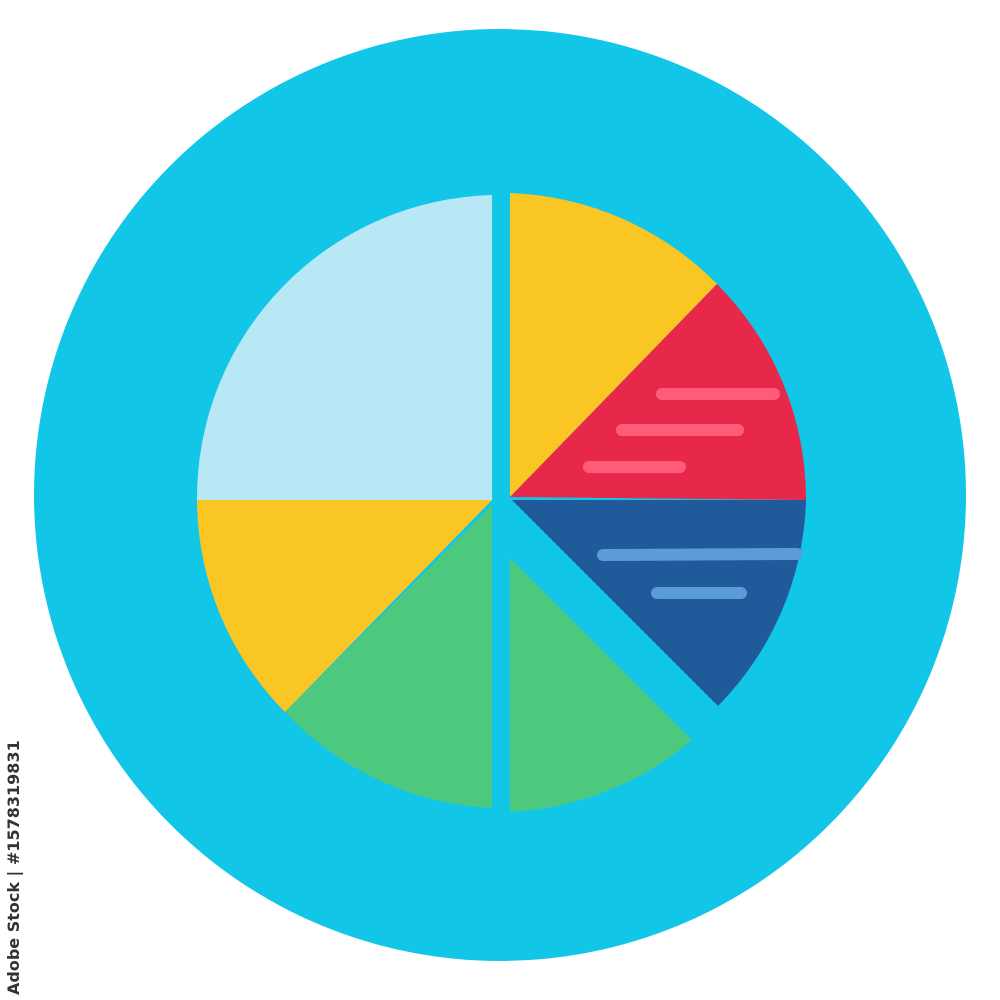  Describe the element at coordinates (681, 430) in the screenshot. I see `red-slice-lines` at that location.